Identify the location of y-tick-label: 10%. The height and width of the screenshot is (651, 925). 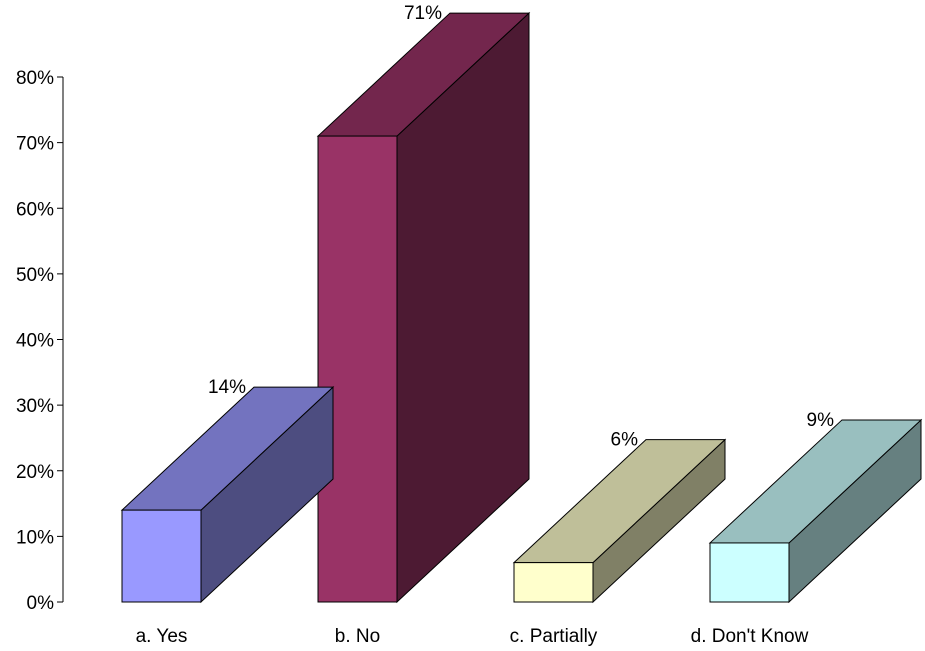
(35, 537).